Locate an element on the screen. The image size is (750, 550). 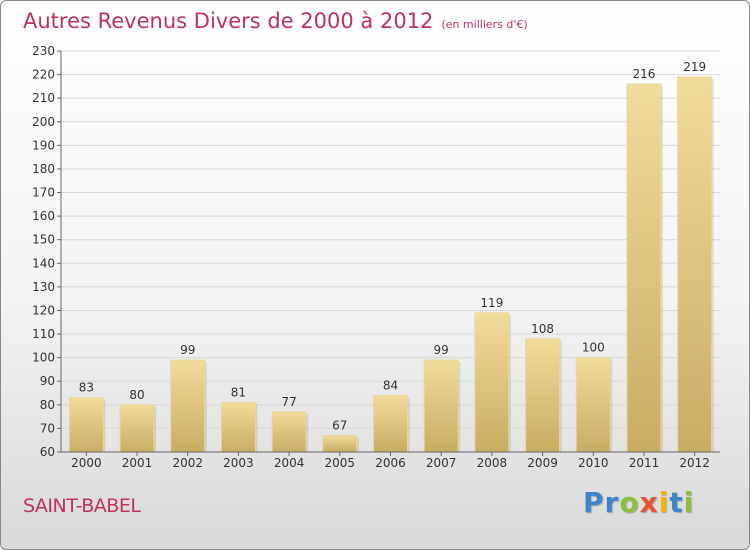
y-tick-label: 110 is located at coordinates (43, 334).